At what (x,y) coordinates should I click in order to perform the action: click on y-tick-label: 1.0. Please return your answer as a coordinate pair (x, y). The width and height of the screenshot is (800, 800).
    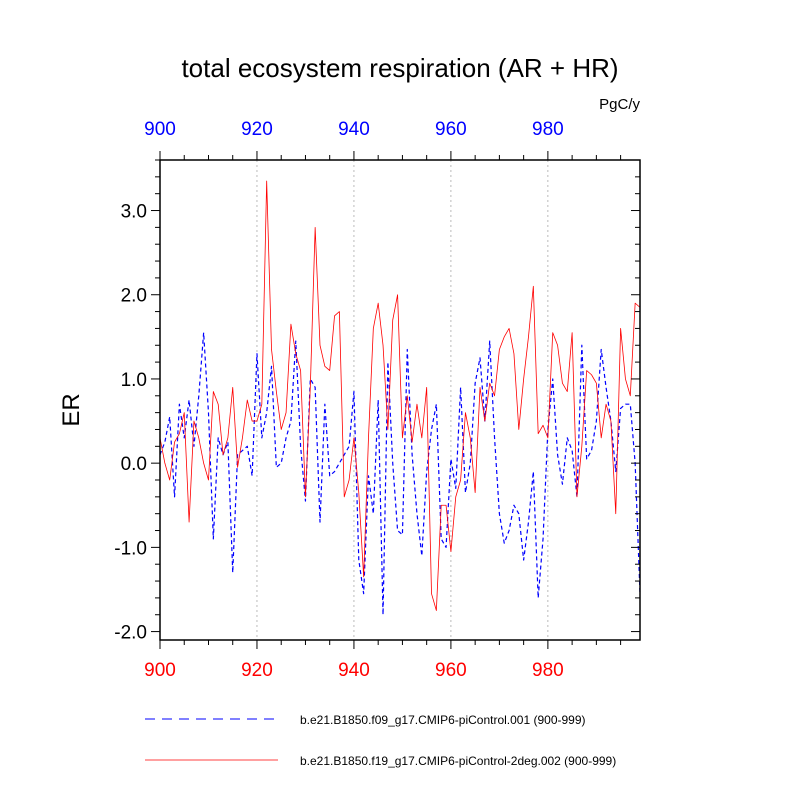
    Looking at the image, I should click on (134, 380).